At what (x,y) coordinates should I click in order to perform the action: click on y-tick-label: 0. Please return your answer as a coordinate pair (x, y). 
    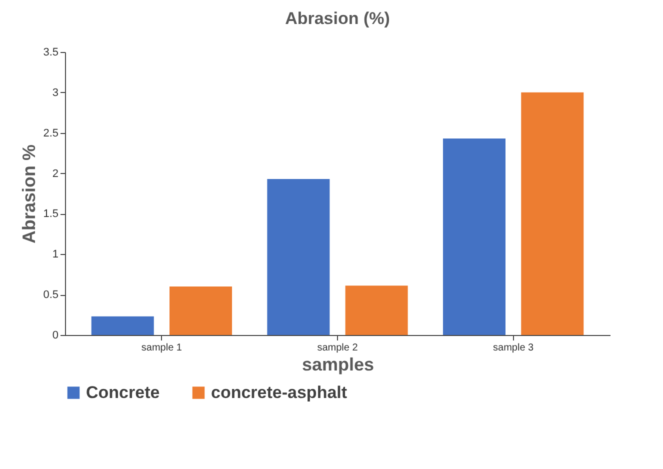
    Looking at the image, I should click on (55, 336).